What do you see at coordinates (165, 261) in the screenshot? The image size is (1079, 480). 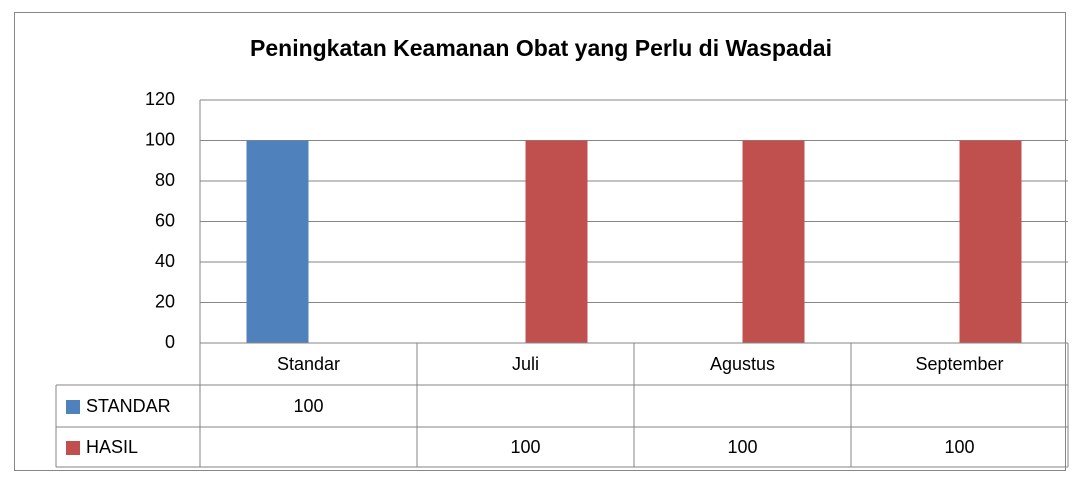 I see `y-tick-label: 40` at bounding box center [165, 261].